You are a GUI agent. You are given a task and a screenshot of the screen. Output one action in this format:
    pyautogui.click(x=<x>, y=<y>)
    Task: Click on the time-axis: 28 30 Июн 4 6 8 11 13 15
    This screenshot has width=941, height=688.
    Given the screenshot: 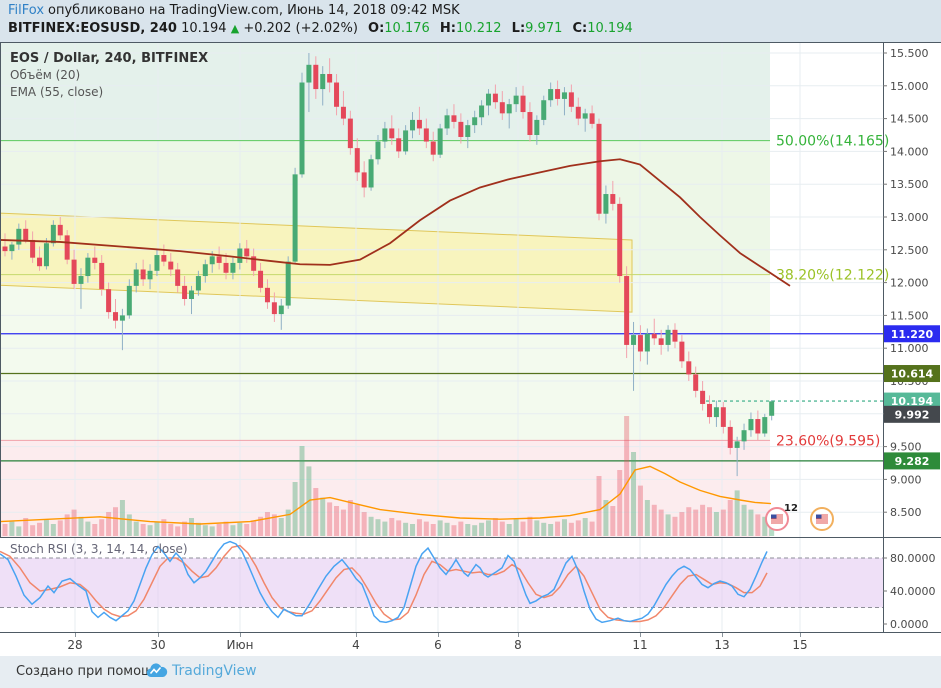 What is the action you would take?
    pyautogui.click(x=470, y=644)
    